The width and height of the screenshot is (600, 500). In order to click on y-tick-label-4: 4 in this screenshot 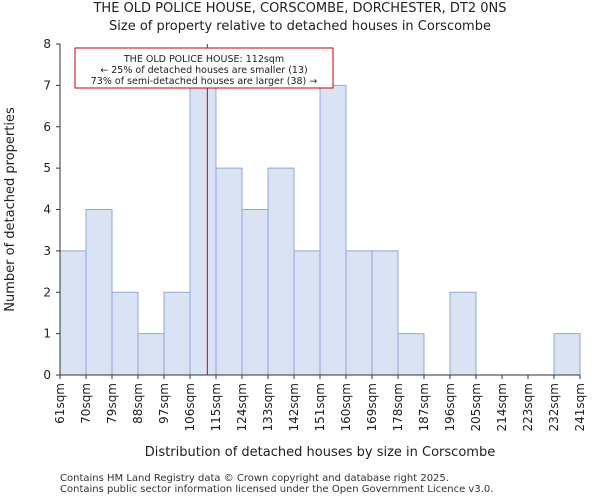, I will do `click(47, 210)`.